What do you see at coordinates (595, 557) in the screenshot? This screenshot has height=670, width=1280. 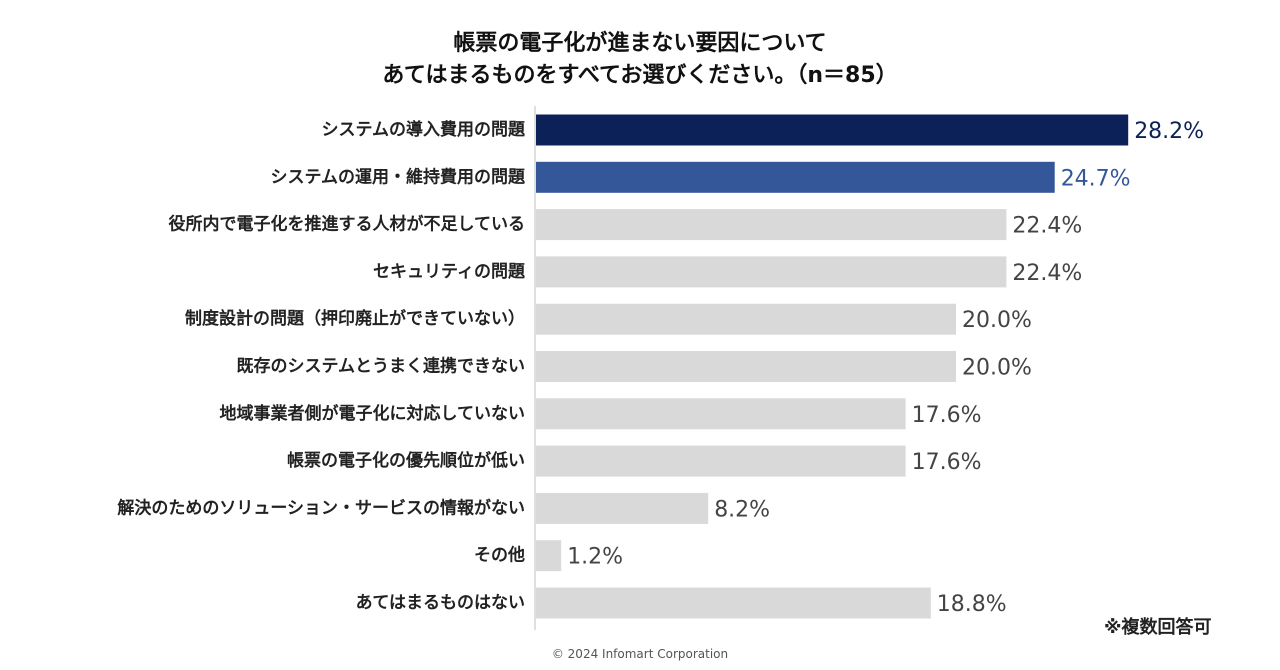 I see `value-label: 1.2%` at bounding box center [595, 557].